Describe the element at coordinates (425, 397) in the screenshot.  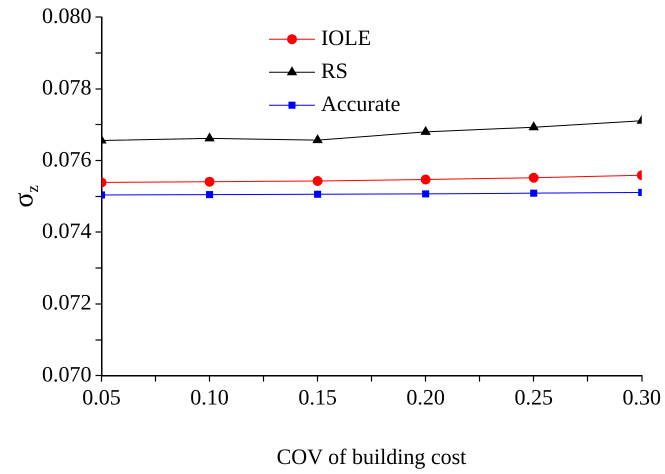
I see `x-tick-label: 0.20` at that location.